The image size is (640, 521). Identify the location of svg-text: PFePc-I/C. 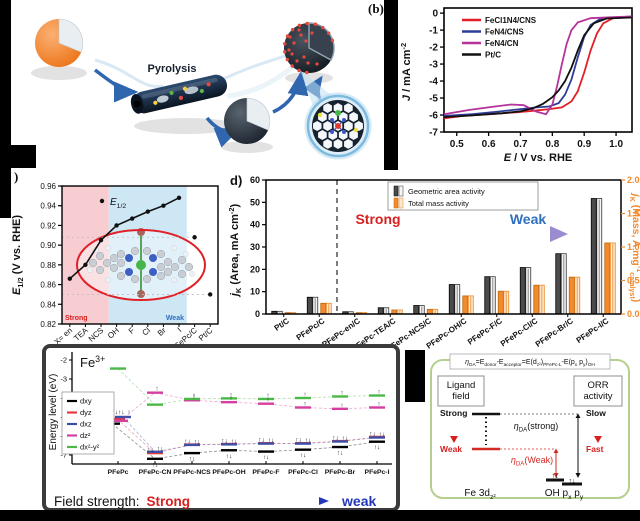
(593, 330).